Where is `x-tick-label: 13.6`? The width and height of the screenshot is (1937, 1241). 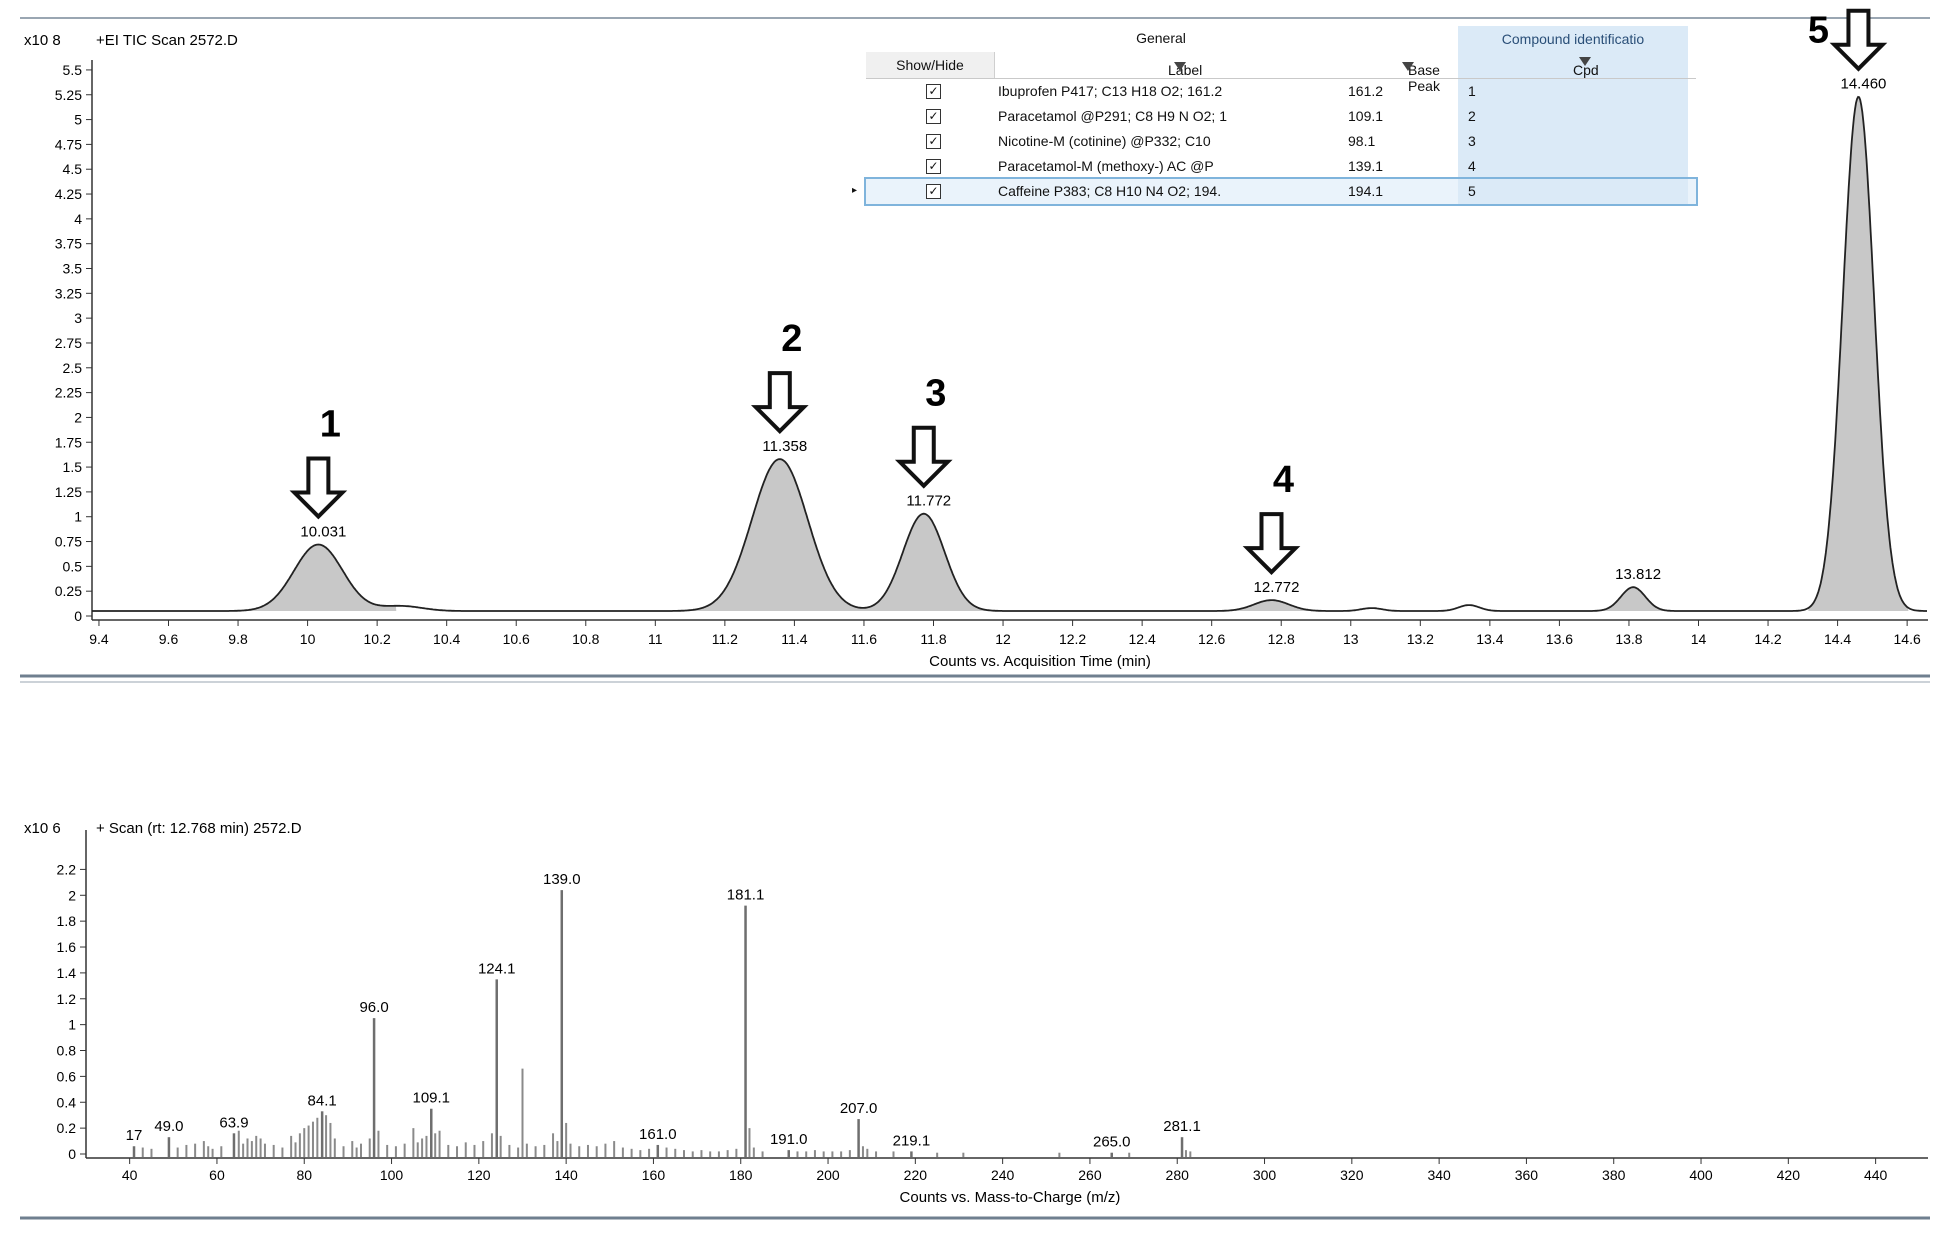 x-tick-label: 13.6 is located at coordinates (1559, 639).